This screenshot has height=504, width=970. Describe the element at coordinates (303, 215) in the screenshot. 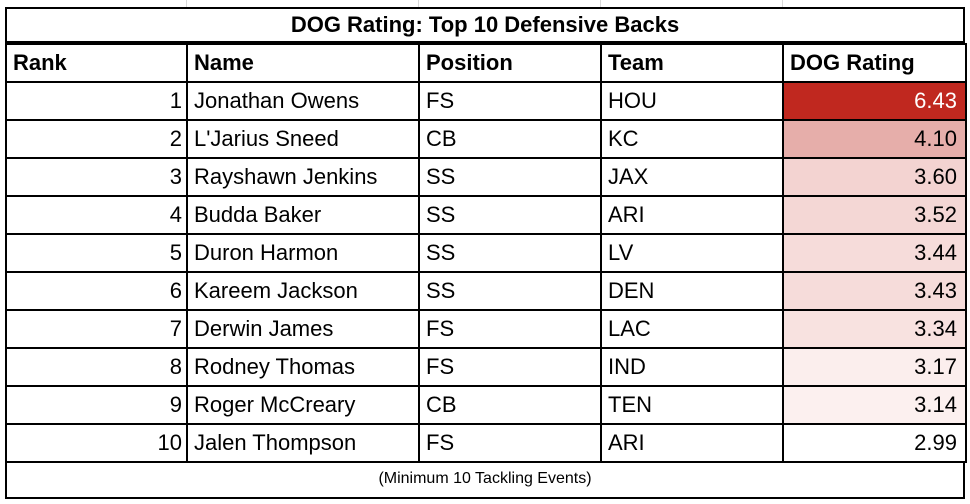

I see `name-cell: Budda Baker` at that location.